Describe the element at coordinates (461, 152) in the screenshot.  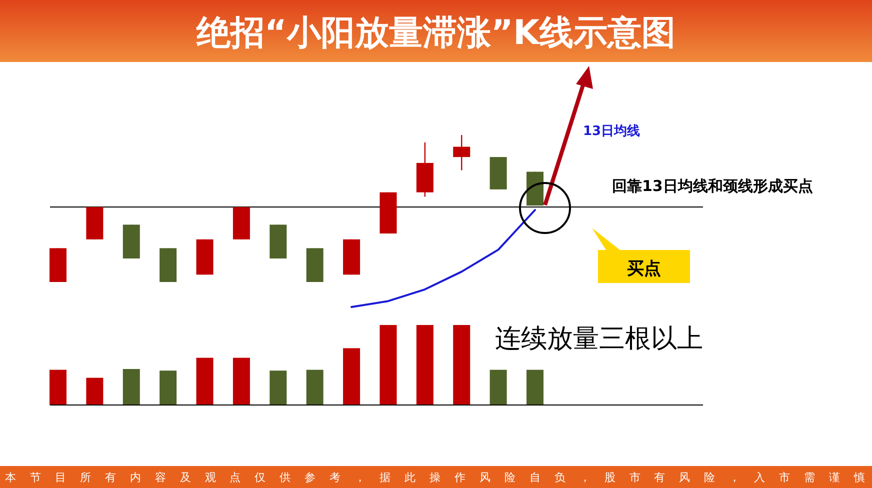
I see `candlestick` at that location.